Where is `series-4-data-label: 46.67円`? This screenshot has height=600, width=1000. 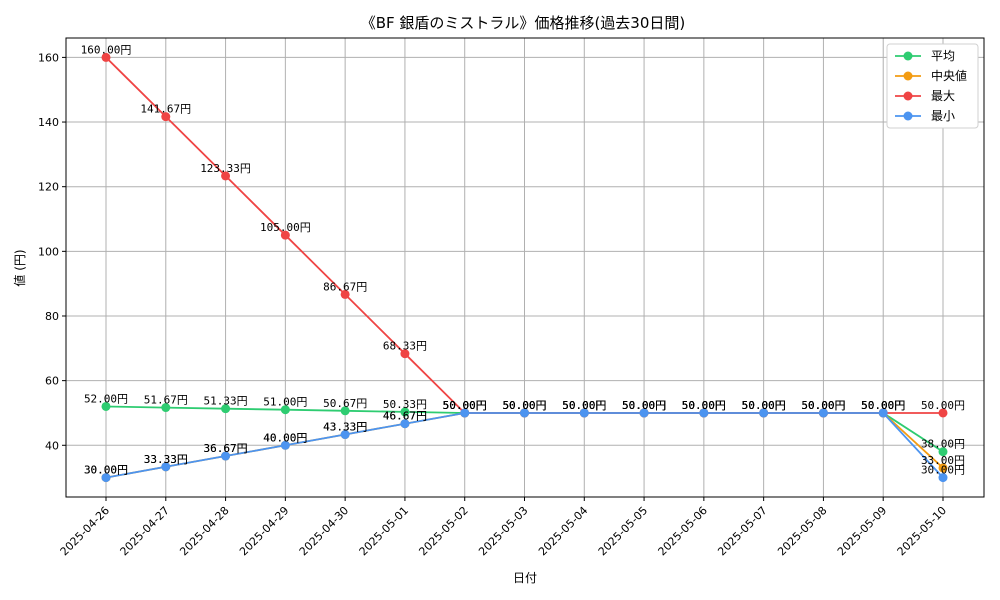 series-4-data-label: 46.67円 is located at coordinates (405, 416).